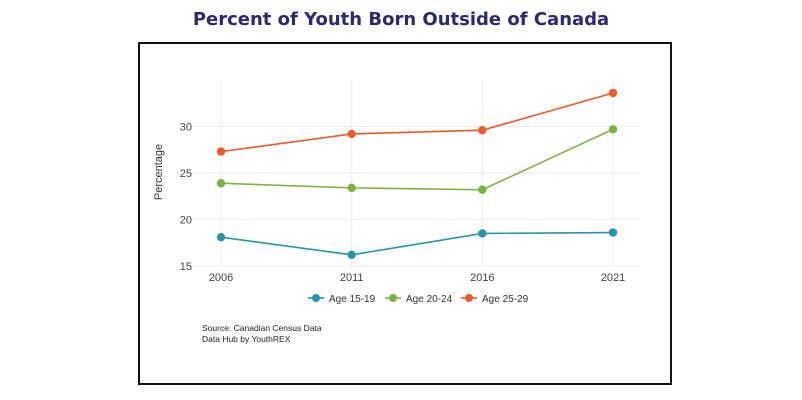  What do you see at coordinates (262, 328) in the screenshot?
I see `source-line: Source: Canadian Census Data` at bounding box center [262, 328].